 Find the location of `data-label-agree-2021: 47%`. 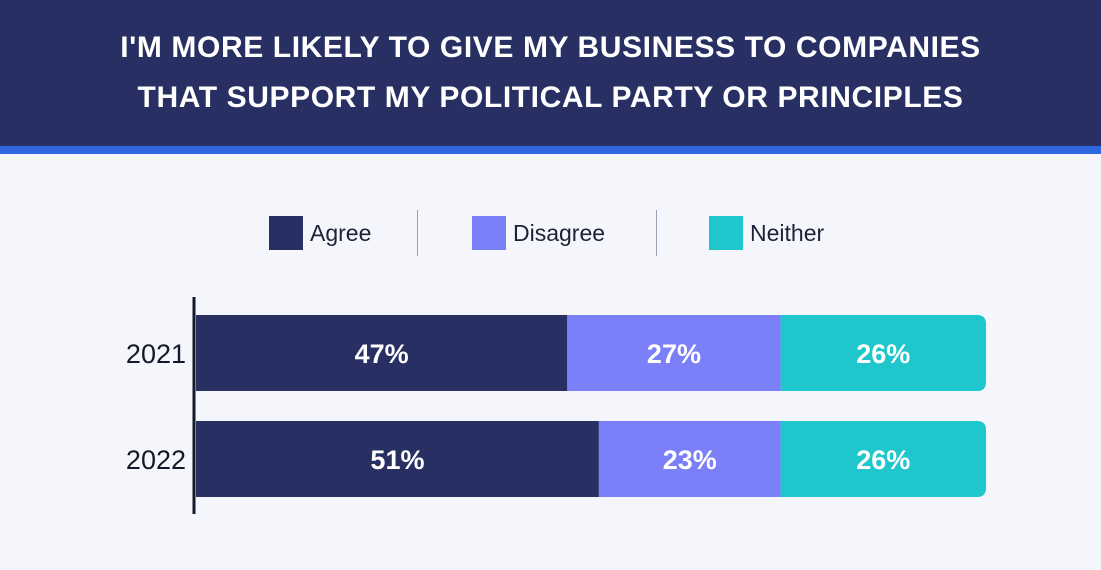

data-label-agree-2021: 47% is located at coordinates (382, 354).